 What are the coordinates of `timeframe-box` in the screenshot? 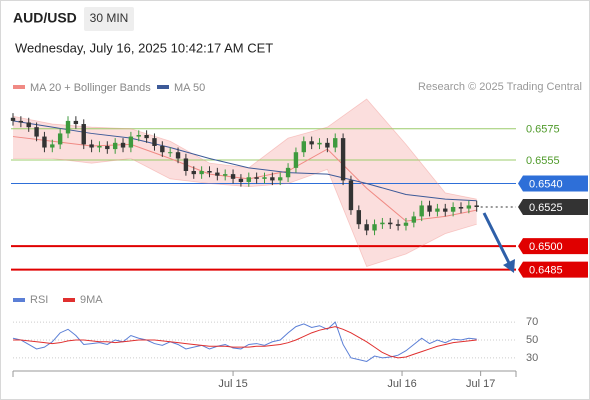 It's located at (109, 19).